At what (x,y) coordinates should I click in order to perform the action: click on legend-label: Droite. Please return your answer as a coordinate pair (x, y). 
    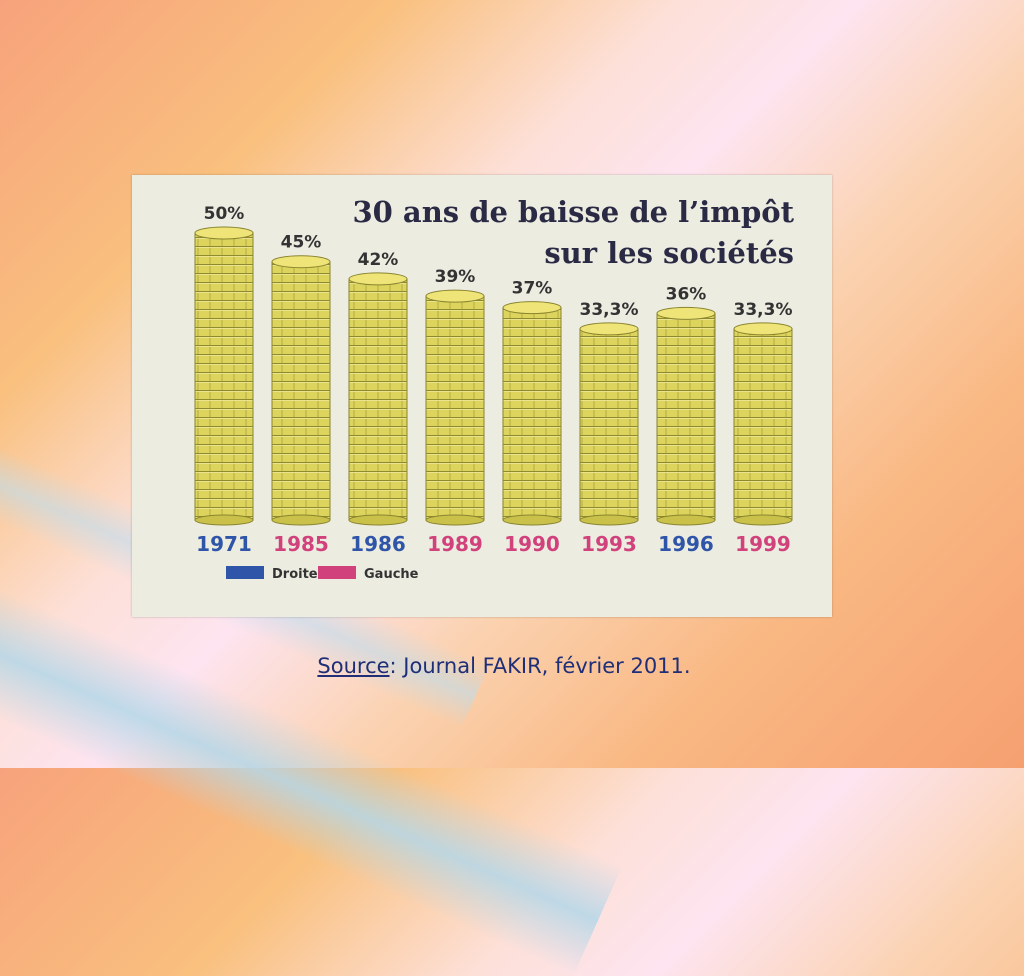
    Looking at the image, I should click on (295, 574).